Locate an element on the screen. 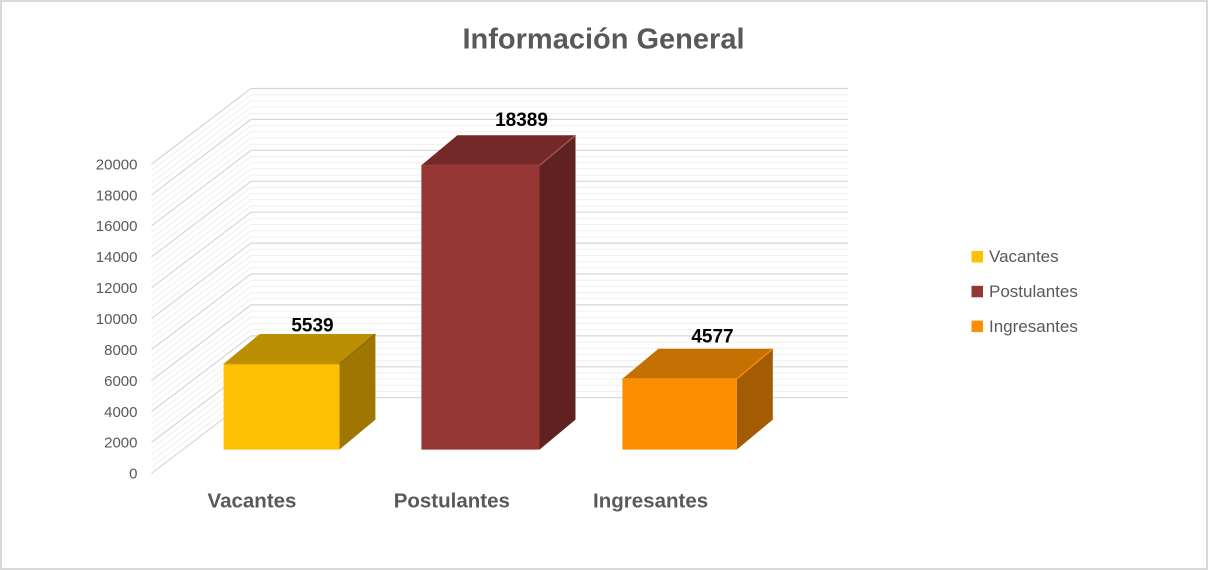 The height and width of the screenshot is (570, 1208). svg-text: 0 is located at coordinates (133, 474).